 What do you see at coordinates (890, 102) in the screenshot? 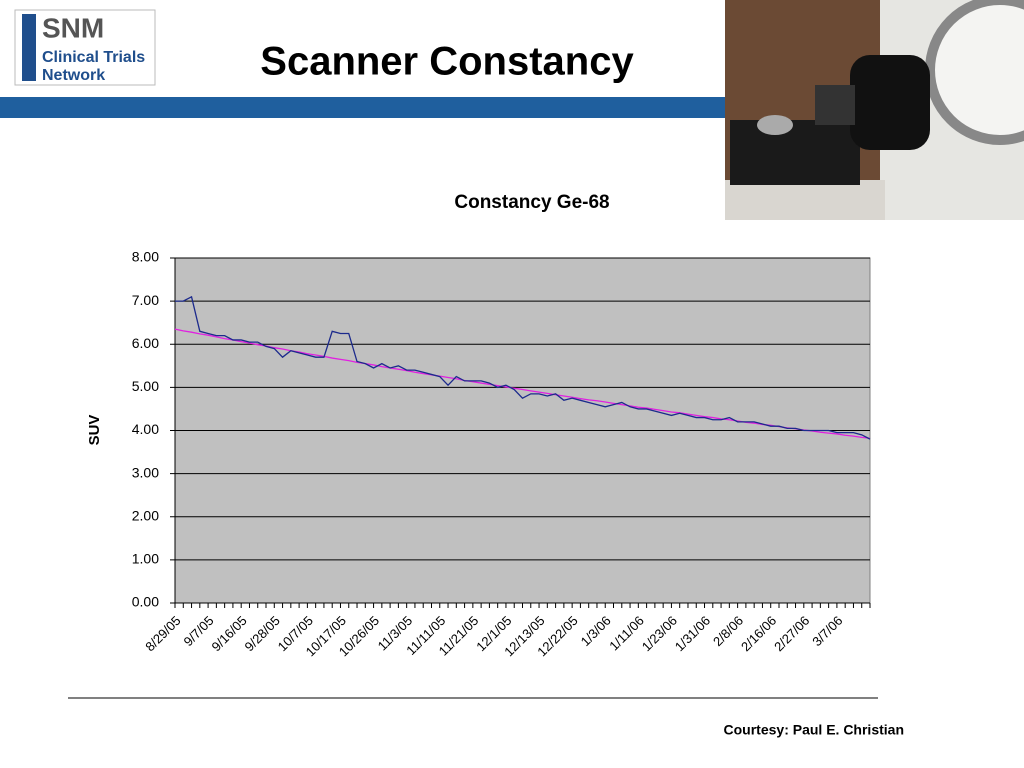
I see `photo-cylinder` at bounding box center [890, 102].